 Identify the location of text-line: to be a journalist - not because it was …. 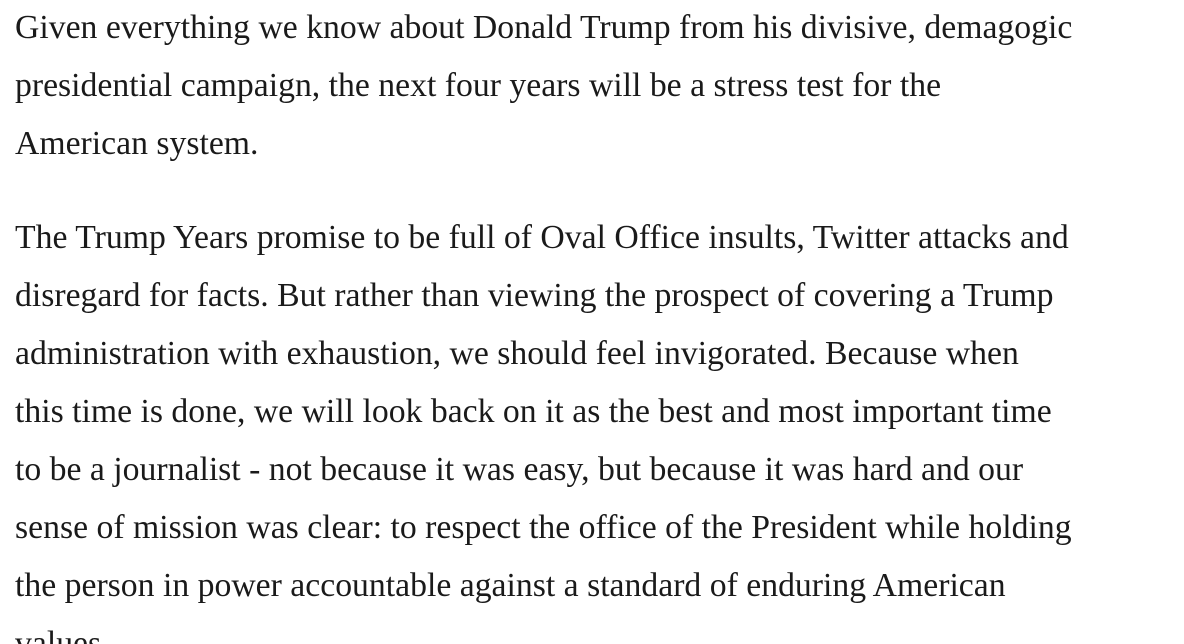
(519, 469).